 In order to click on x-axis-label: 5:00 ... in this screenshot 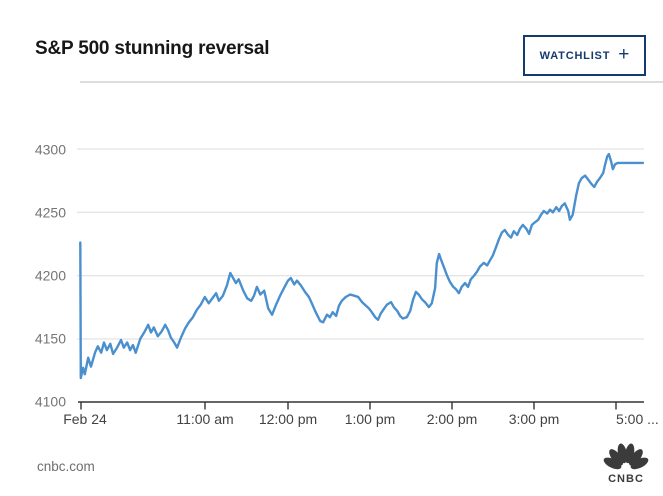, I will do `click(637, 419)`.